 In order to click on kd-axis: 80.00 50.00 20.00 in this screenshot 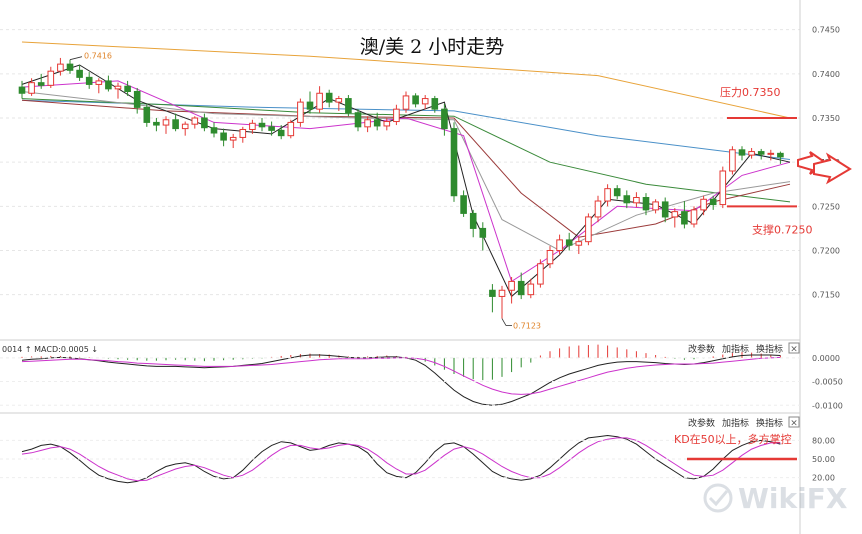, I will do `click(417, 459)`.